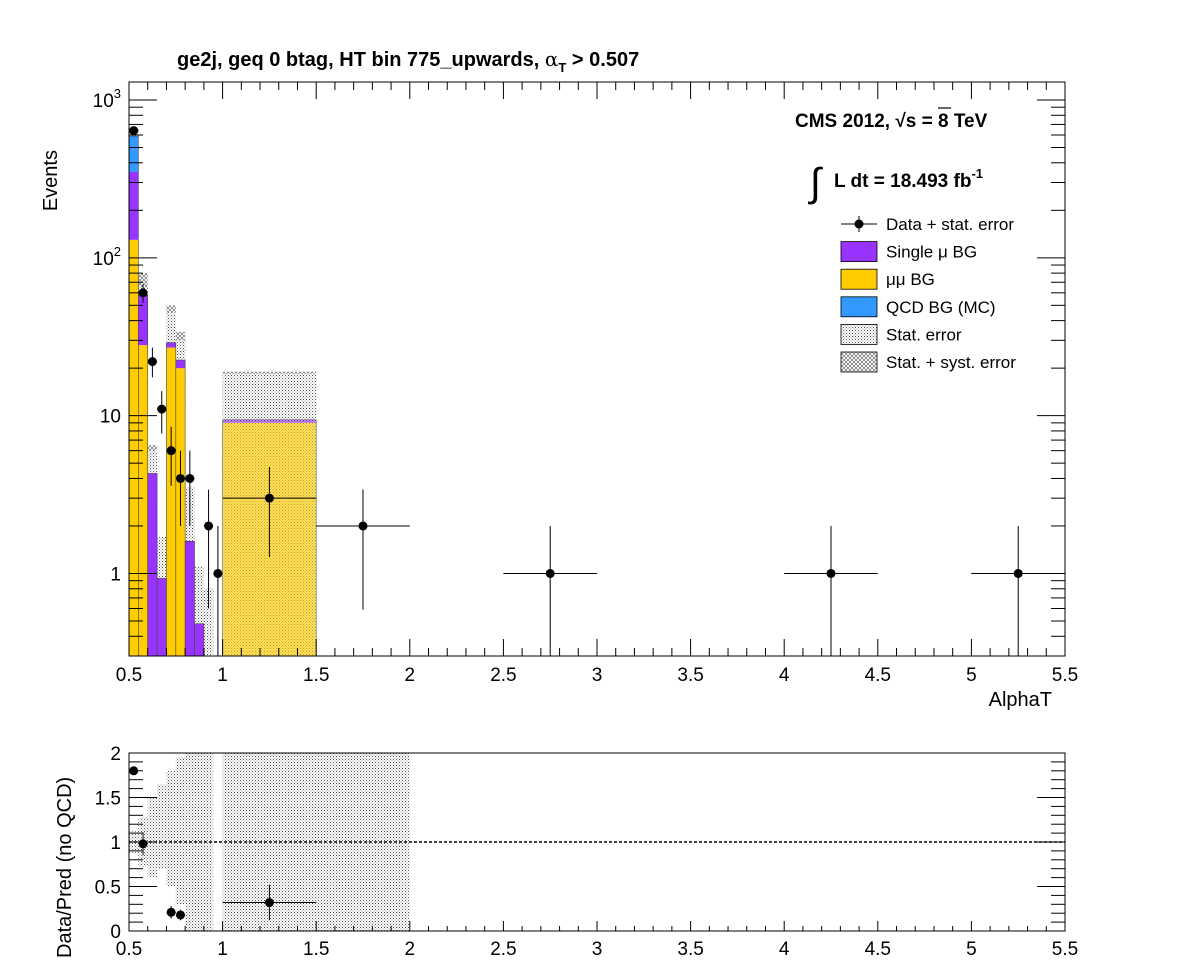  I want to click on top-x-tick-label-6: 3.5, so click(690, 675).